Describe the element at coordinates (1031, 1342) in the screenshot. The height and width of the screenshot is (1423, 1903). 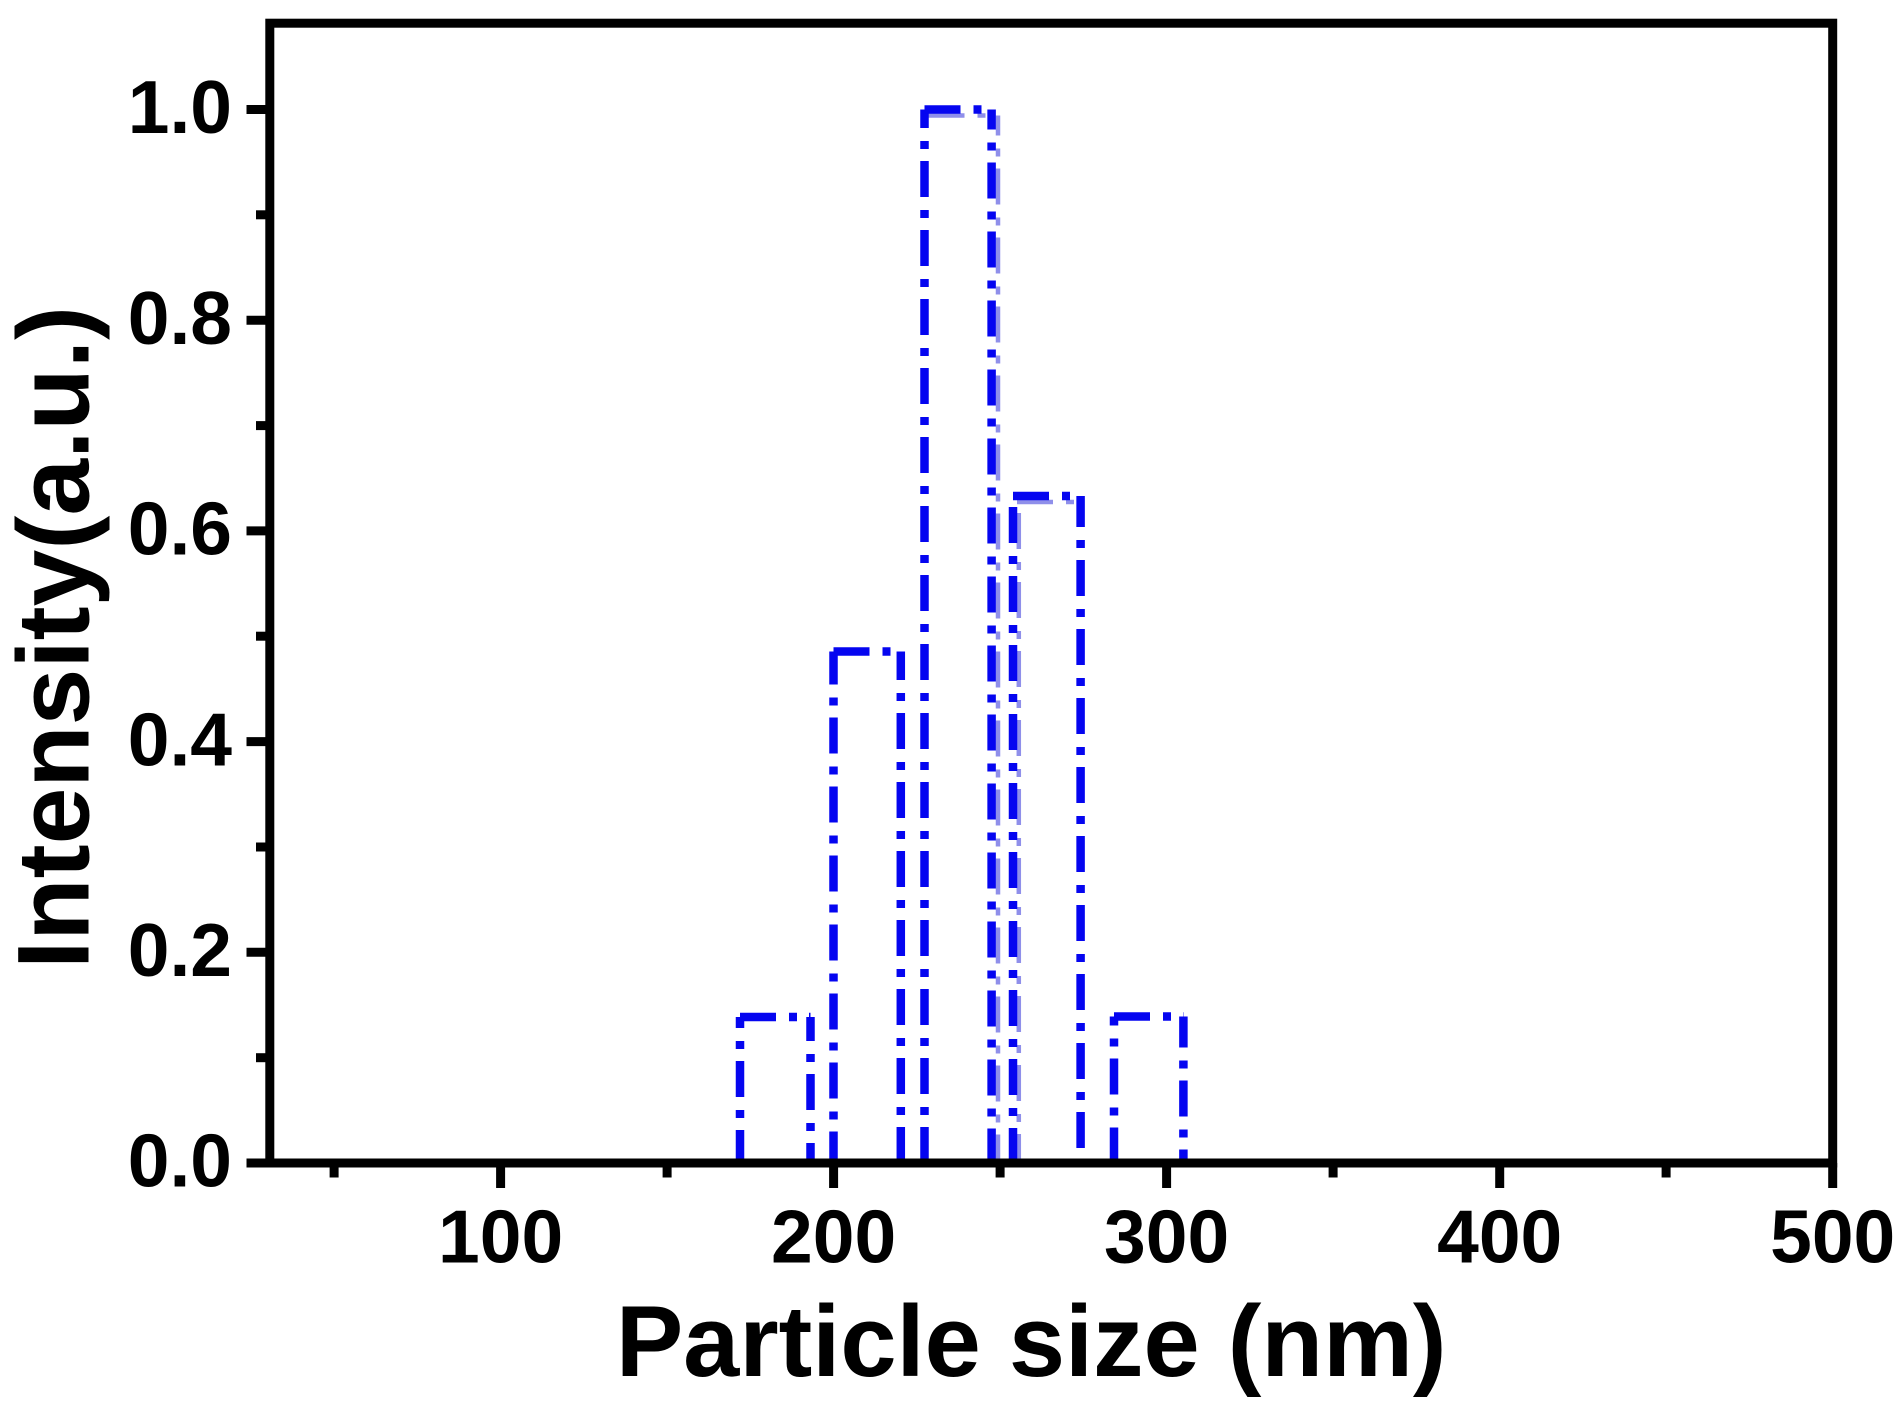
I see `svg-text: Particle size (nm)` at that location.